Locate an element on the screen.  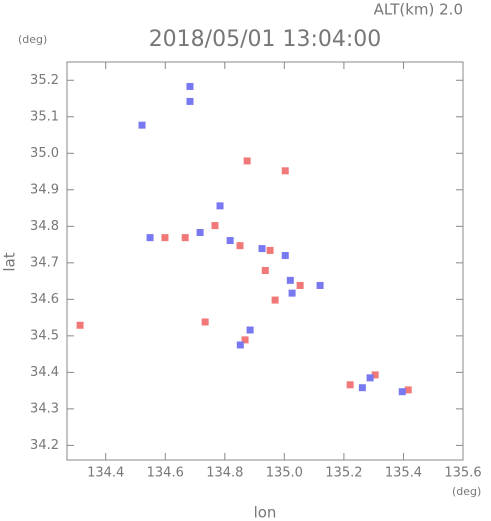
y-tick-label: 34.4 is located at coordinates (44, 372).